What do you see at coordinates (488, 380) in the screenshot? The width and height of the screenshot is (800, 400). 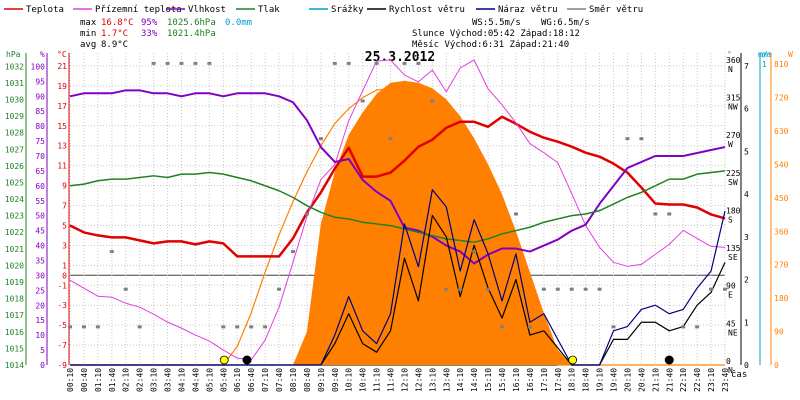 I see `x-tick-label: 15:10` at bounding box center [488, 380].